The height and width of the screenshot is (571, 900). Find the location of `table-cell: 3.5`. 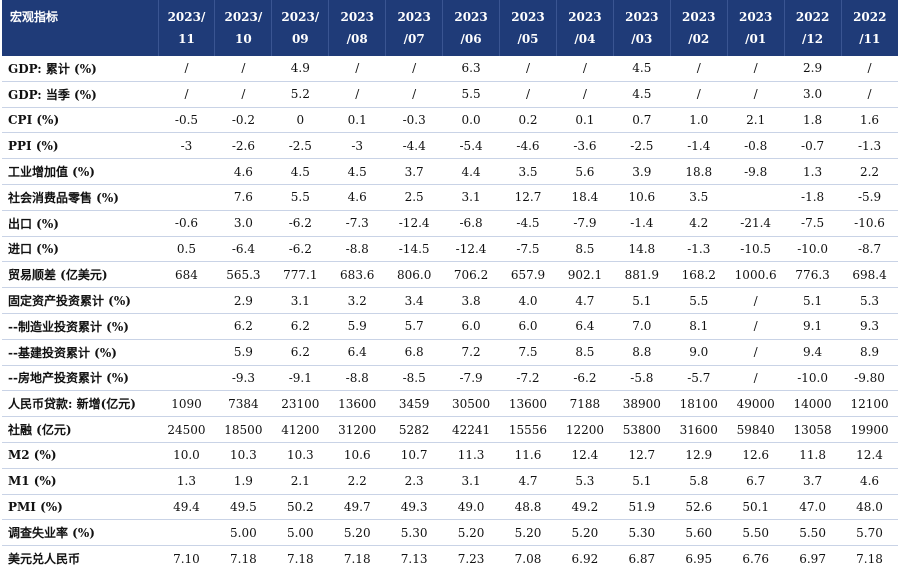

table-cell: 3.5 is located at coordinates (528, 171).